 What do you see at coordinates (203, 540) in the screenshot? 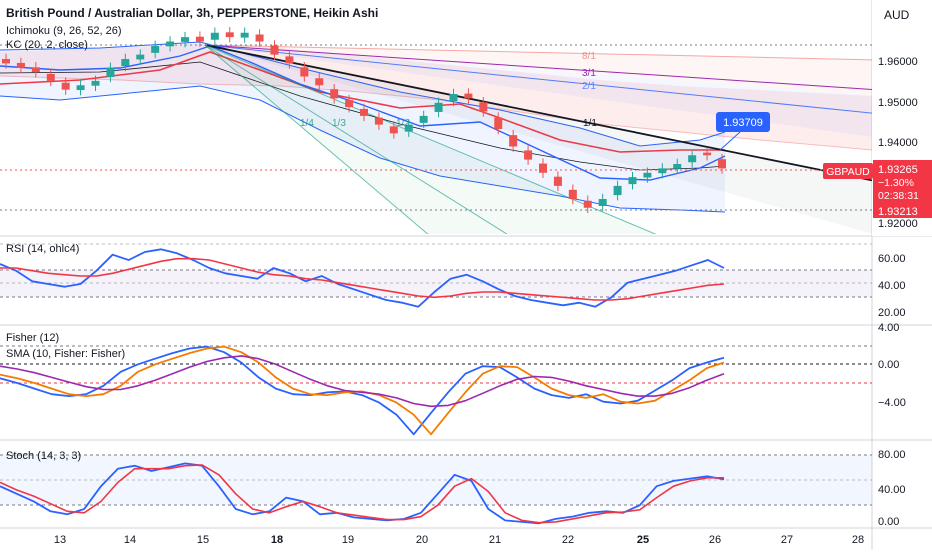
I see `time-tick: 15` at bounding box center [203, 540].